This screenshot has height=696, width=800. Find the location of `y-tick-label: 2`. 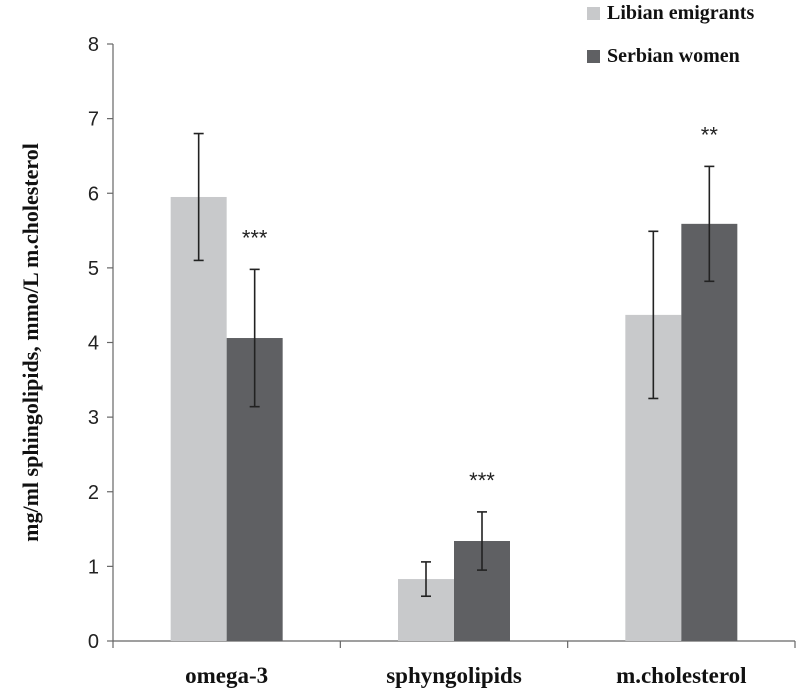

y-tick-label: 2 is located at coordinates (93, 493).